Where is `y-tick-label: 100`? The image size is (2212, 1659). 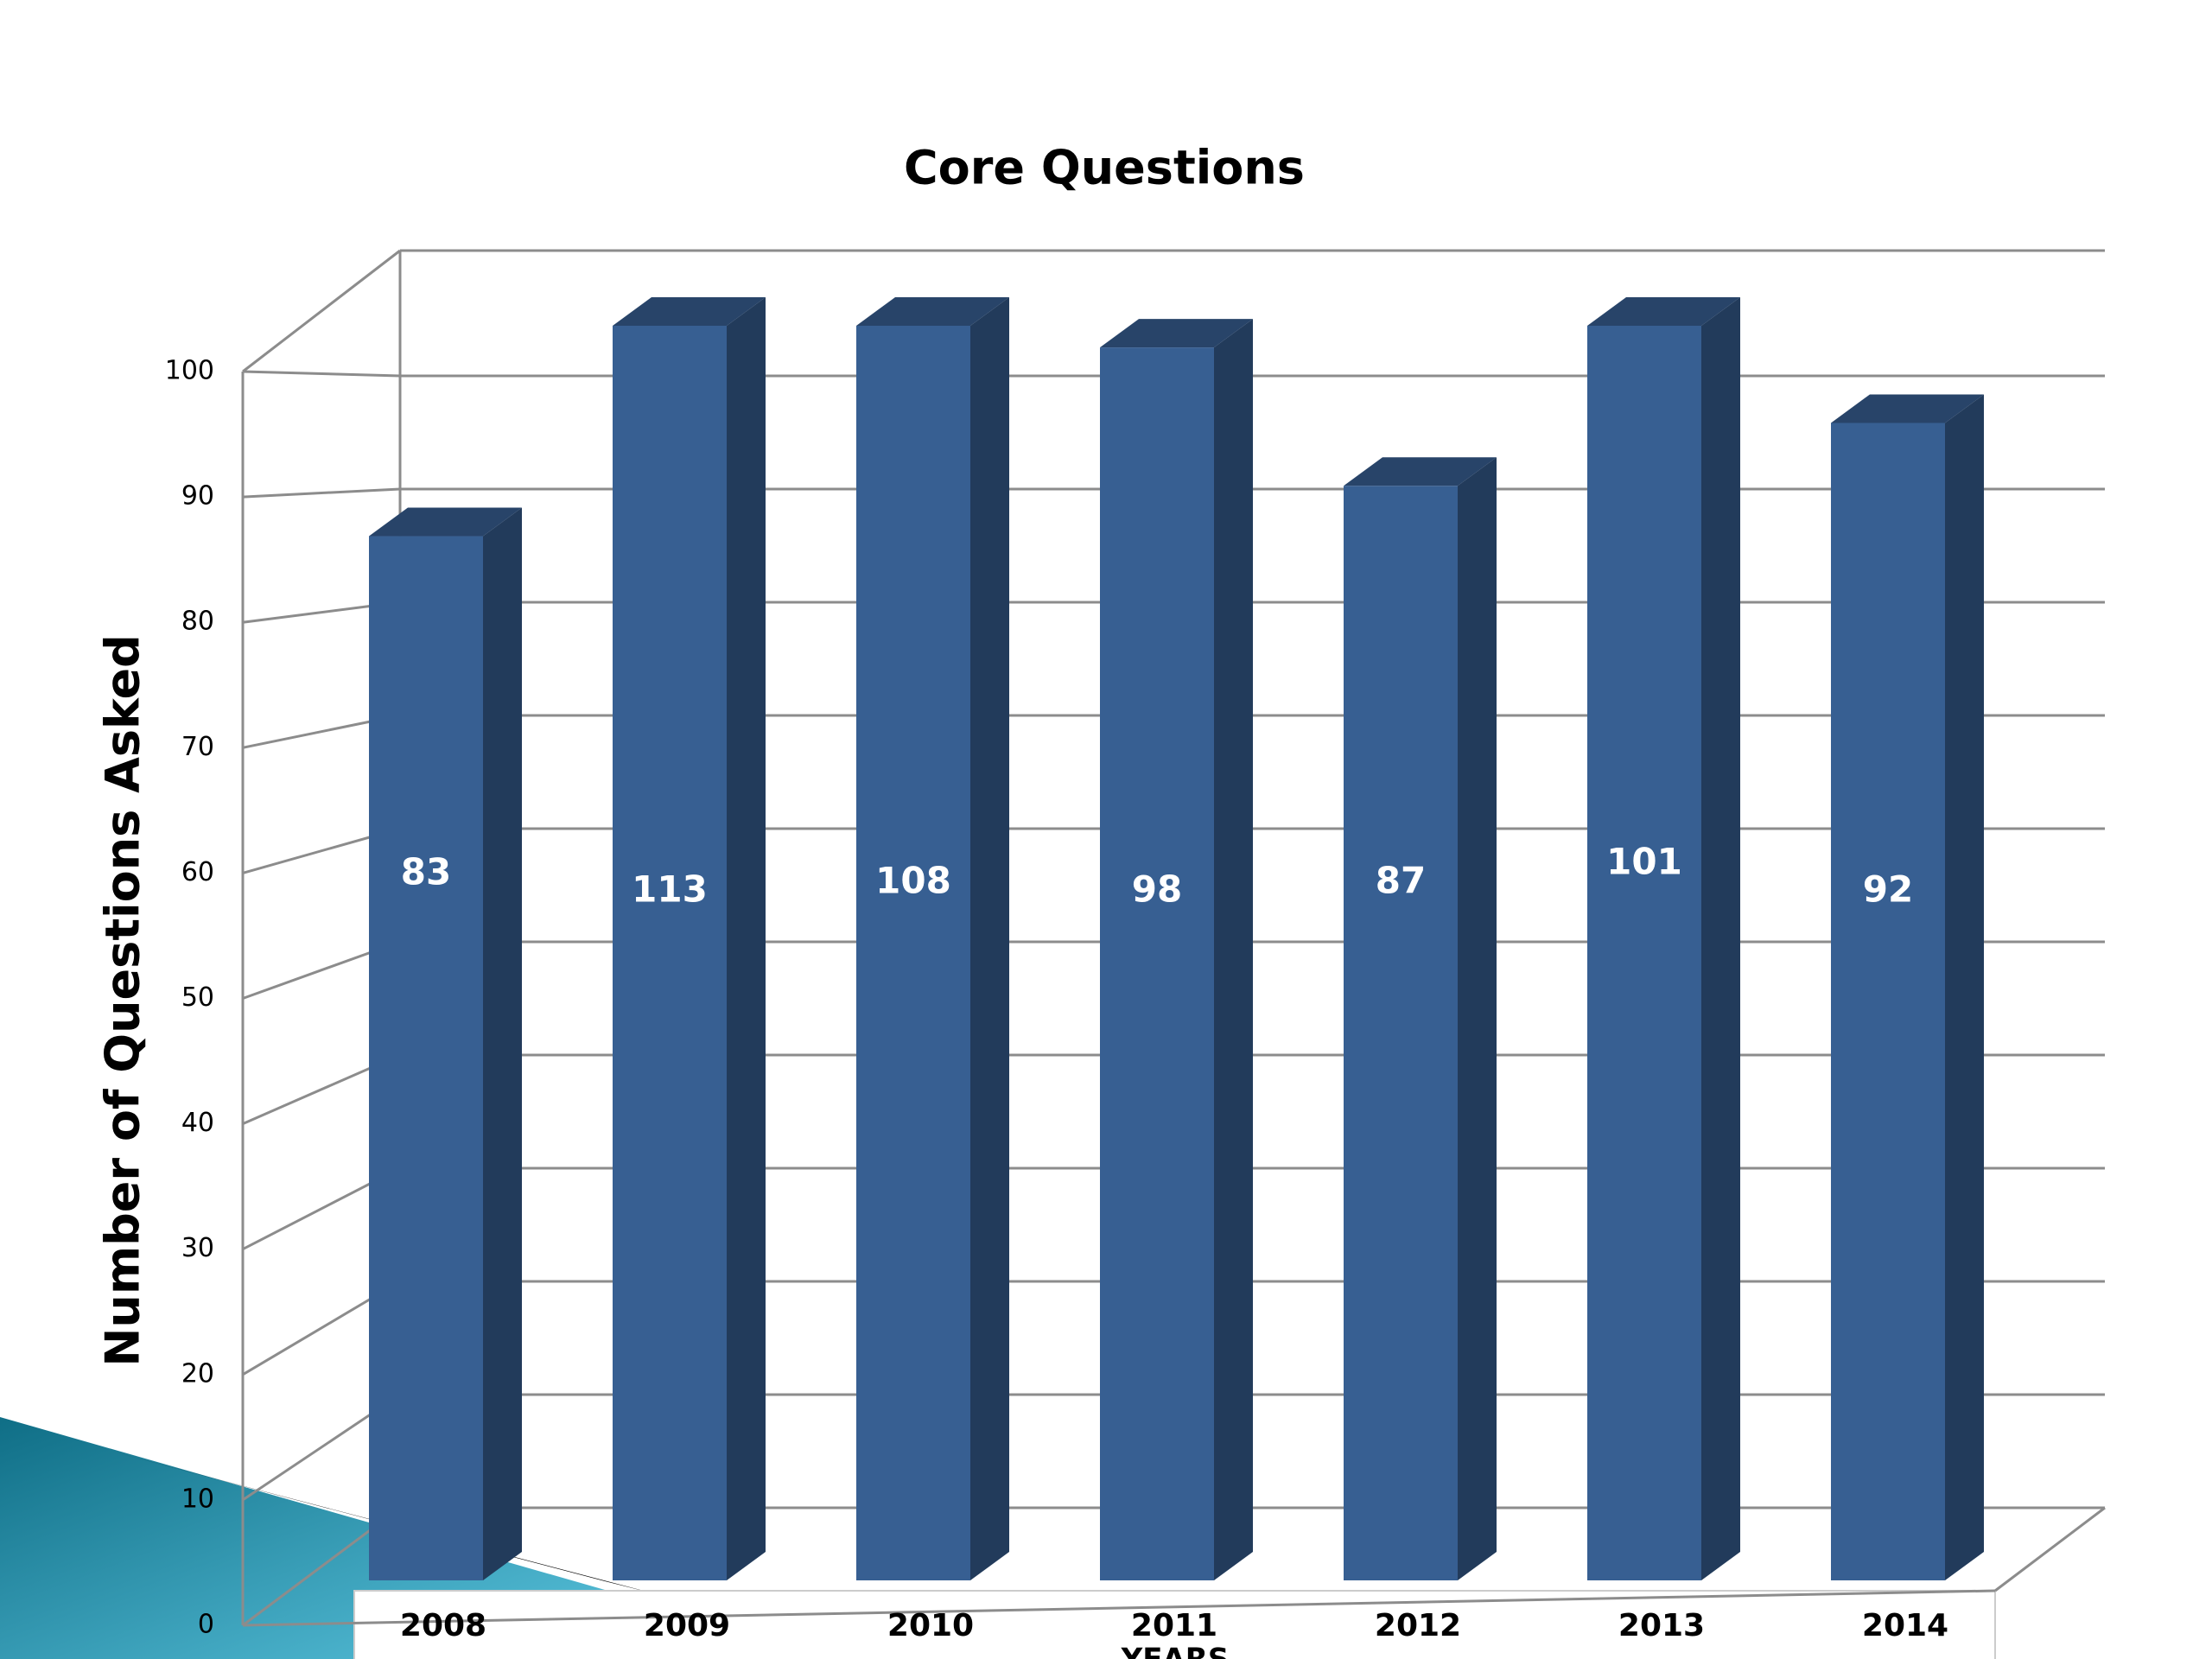
y-tick-label: 100 is located at coordinates (189, 371).